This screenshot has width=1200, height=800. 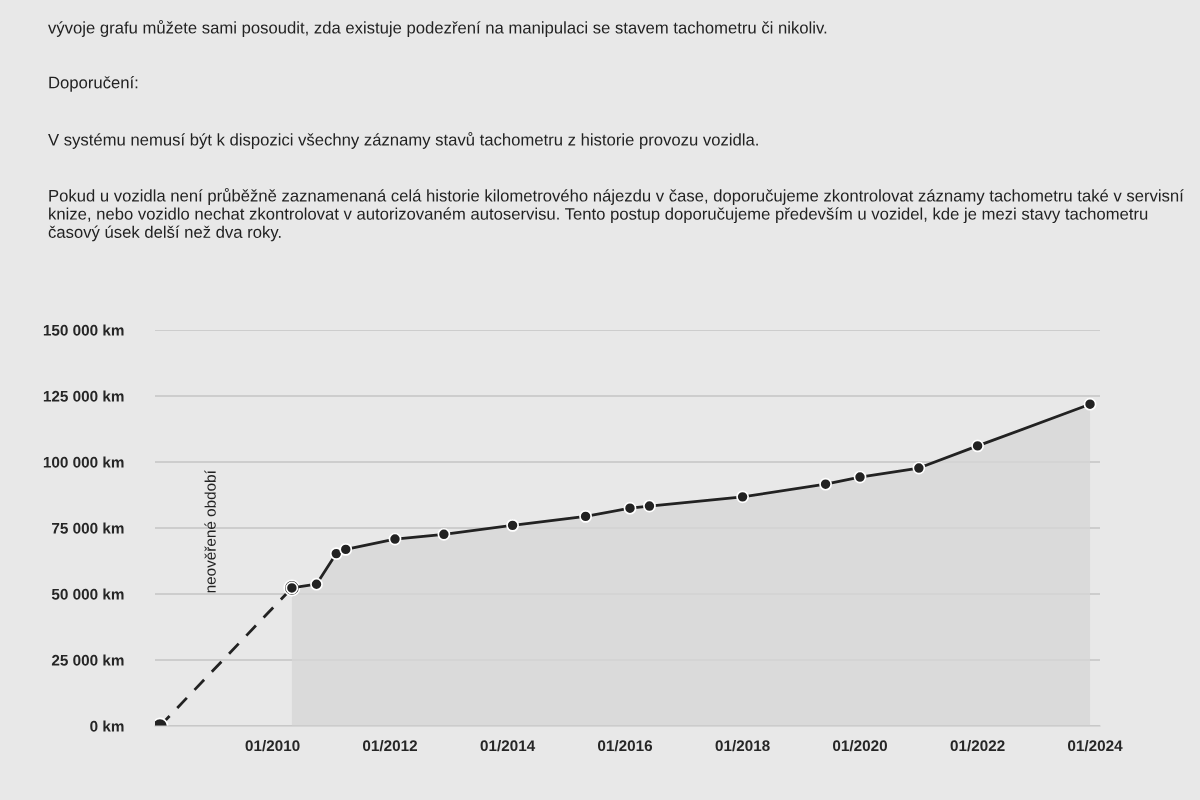 What do you see at coordinates (88, 528) in the screenshot?
I see `y-tick-label: 75 000 km` at bounding box center [88, 528].